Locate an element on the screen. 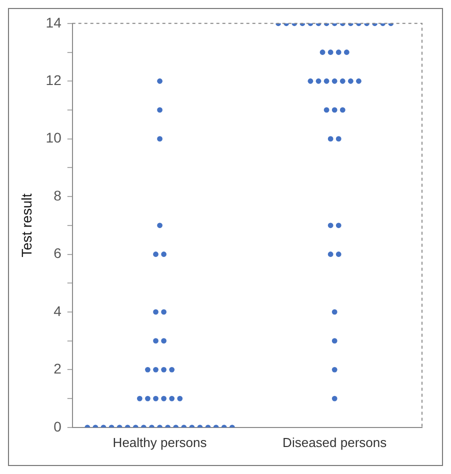  x-tick-label: Healthy persons is located at coordinates (160, 442).